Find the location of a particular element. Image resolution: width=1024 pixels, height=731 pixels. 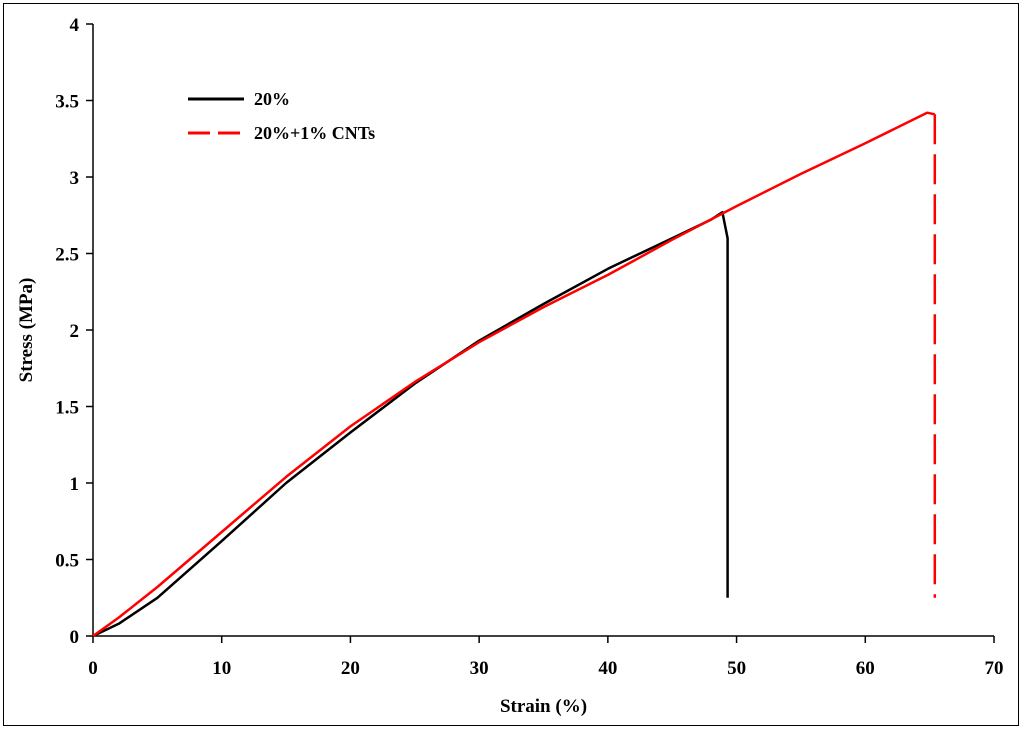

legend-label-20pct-cnts: 20%+1% CNTs is located at coordinates (314, 133).